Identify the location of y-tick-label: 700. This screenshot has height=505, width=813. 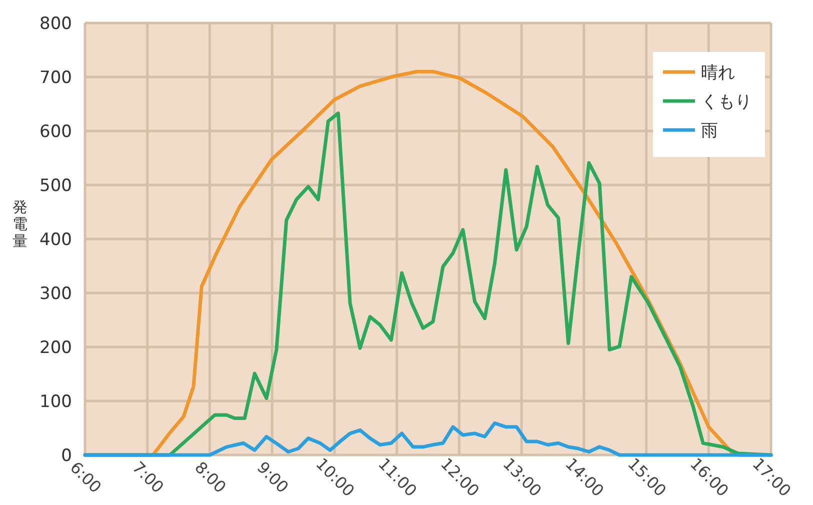
(56, 78).